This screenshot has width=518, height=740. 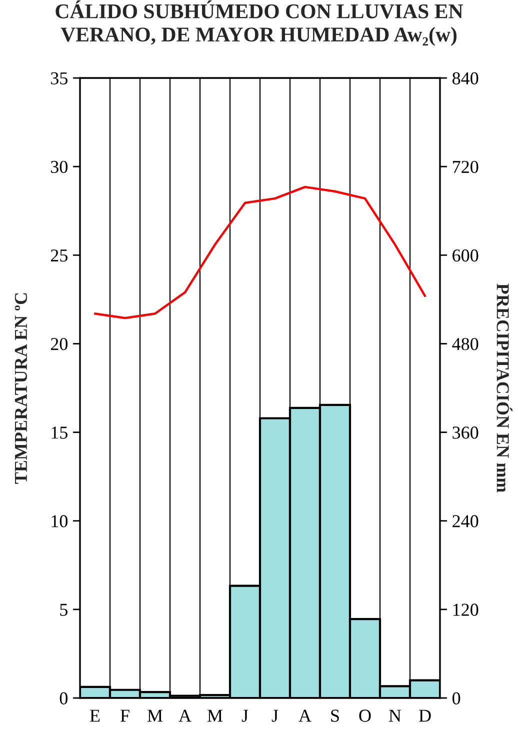 I want to click on chart-title: CÁLIDO SUBHÚMEDO CON LLUVIAS EN VERANO, DE MAYOR HUMEDAD Aw₂(w), so click(x=260, y=23).